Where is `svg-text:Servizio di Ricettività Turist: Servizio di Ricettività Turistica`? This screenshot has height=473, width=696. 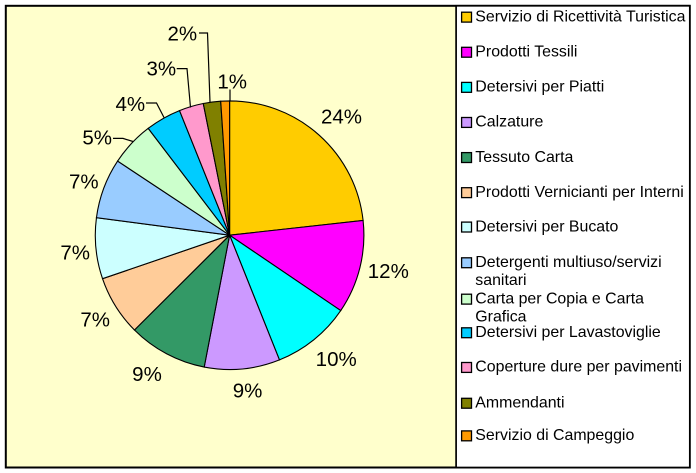 svg-text:Servizio di Ricettività Turist: Servizio di Ricettività Turistica is located at coordinates (580, 16).